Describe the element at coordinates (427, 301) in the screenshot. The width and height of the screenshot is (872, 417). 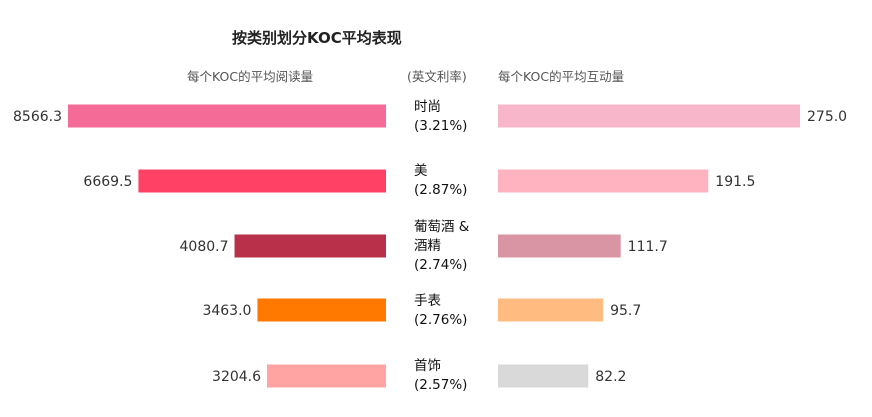
I see `category-name: 手表` at that location.